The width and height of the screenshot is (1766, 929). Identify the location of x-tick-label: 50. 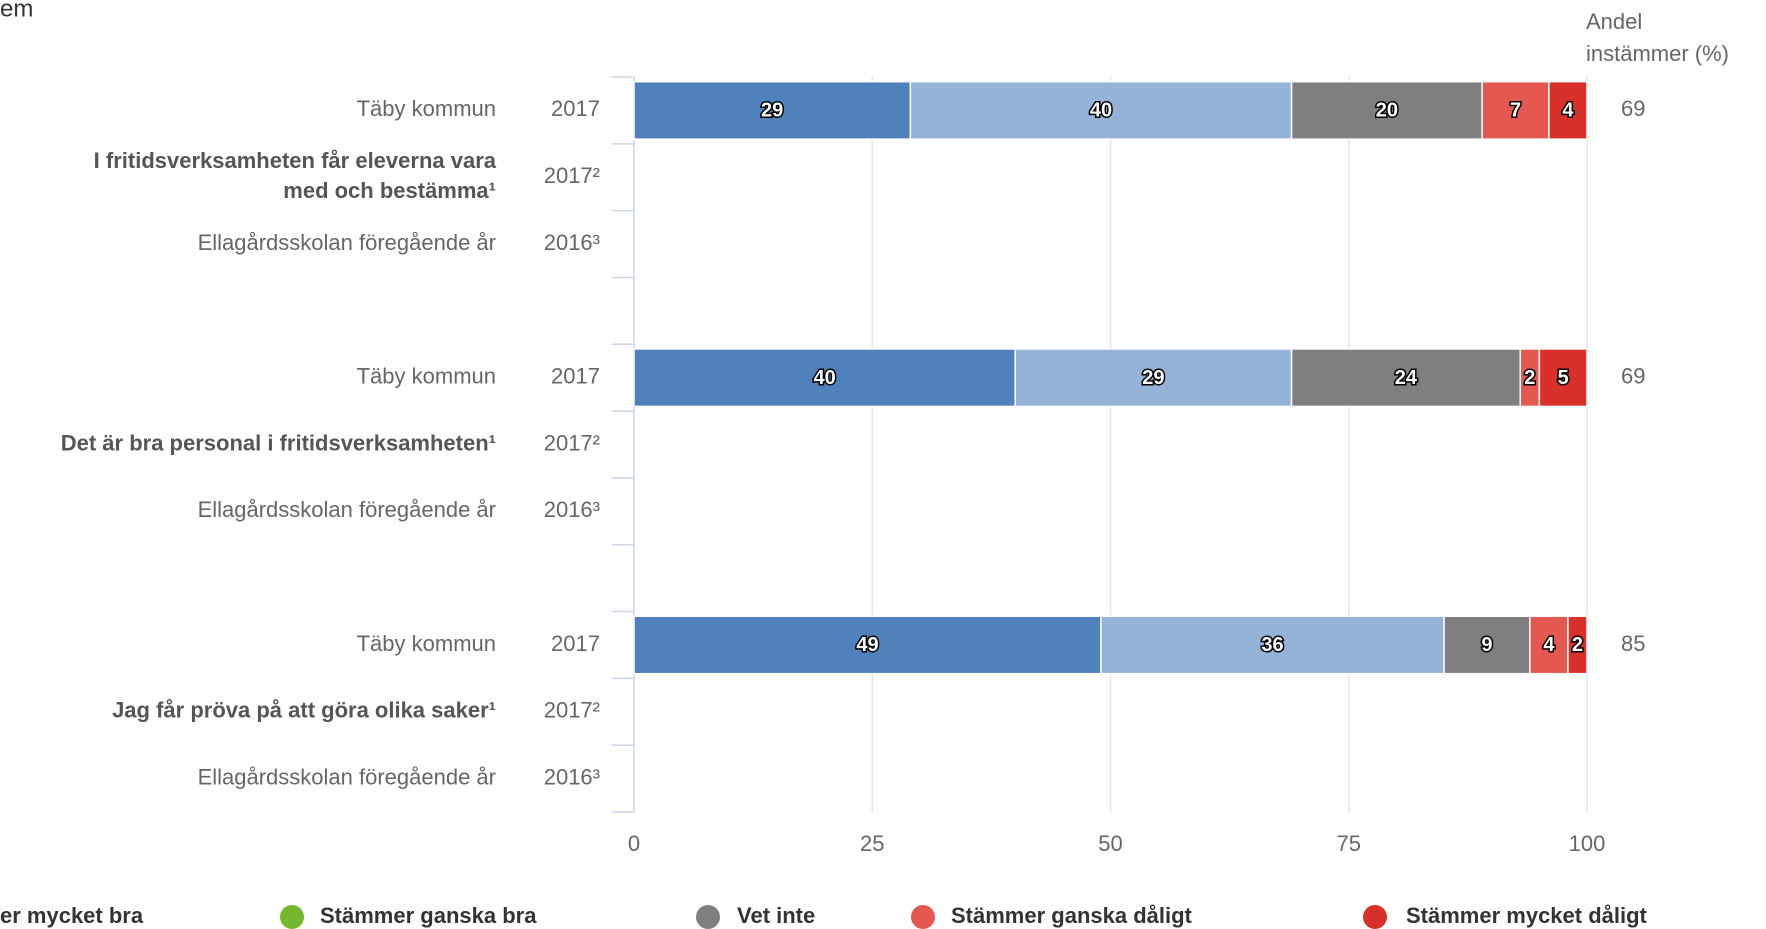
(1110, 843).